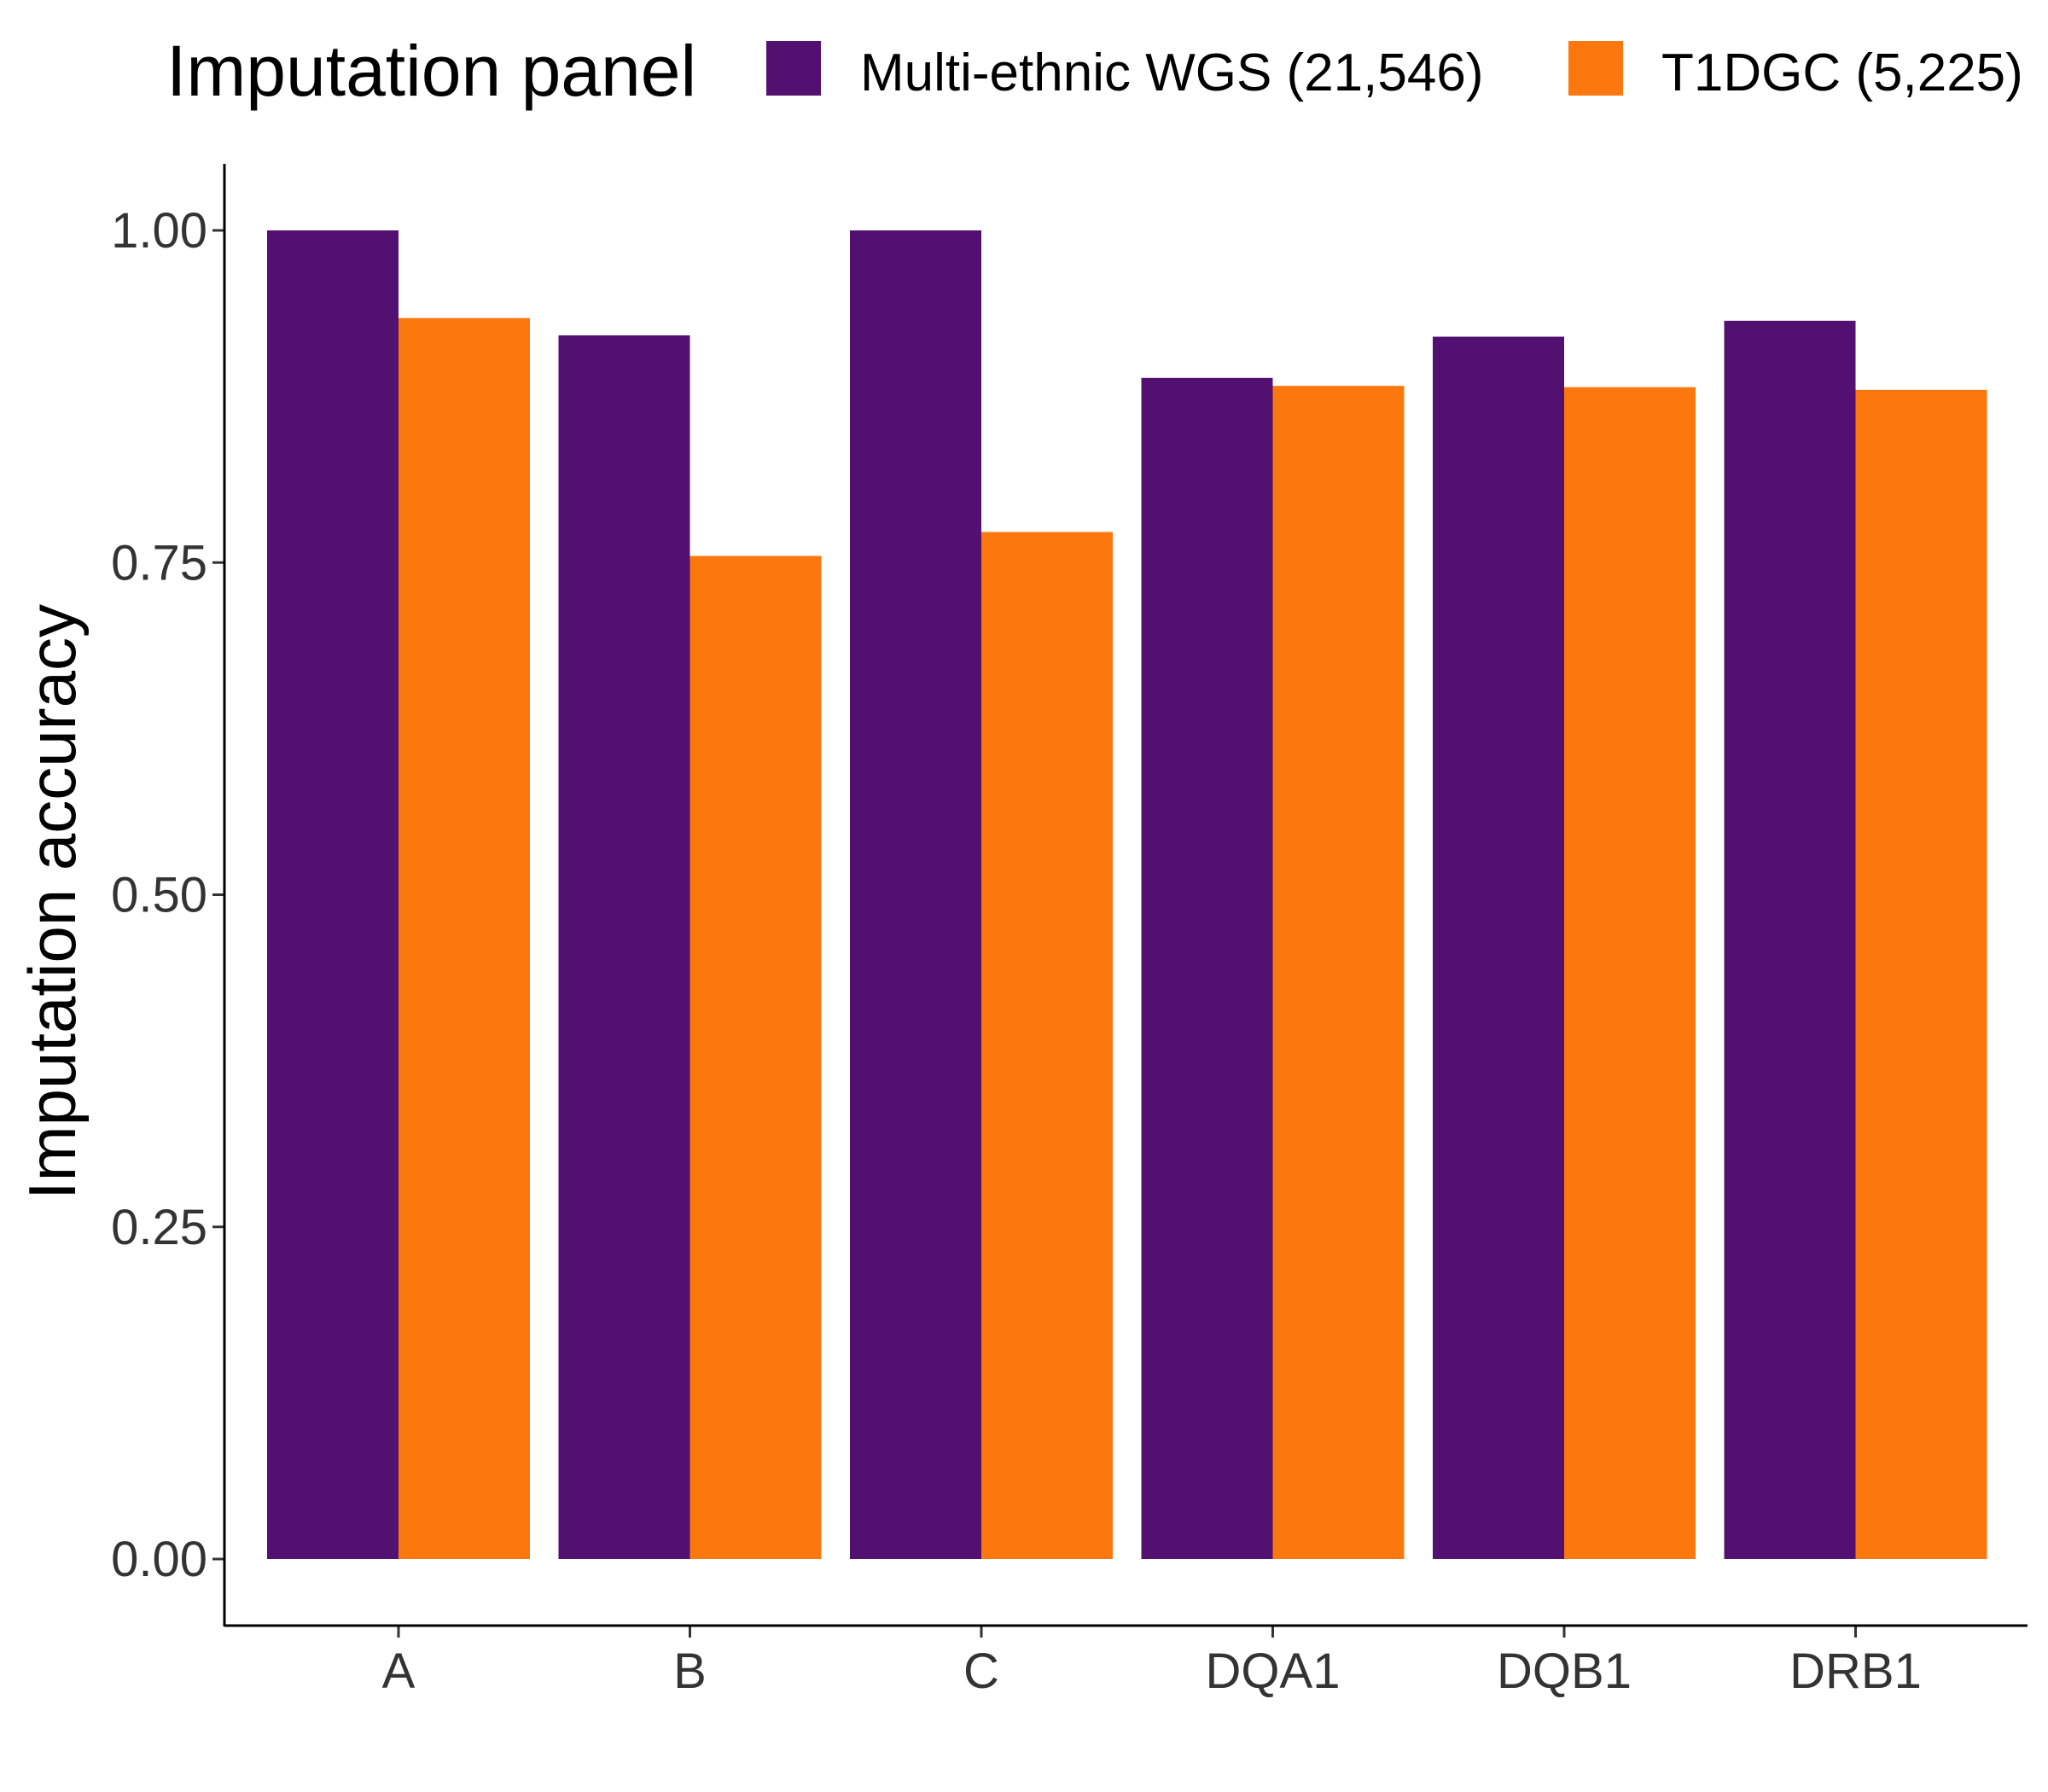  Describe the element at coordinates (1856, 1671) in the screenshot. I see `x-tick-label-drb1: DRB1` at that location.